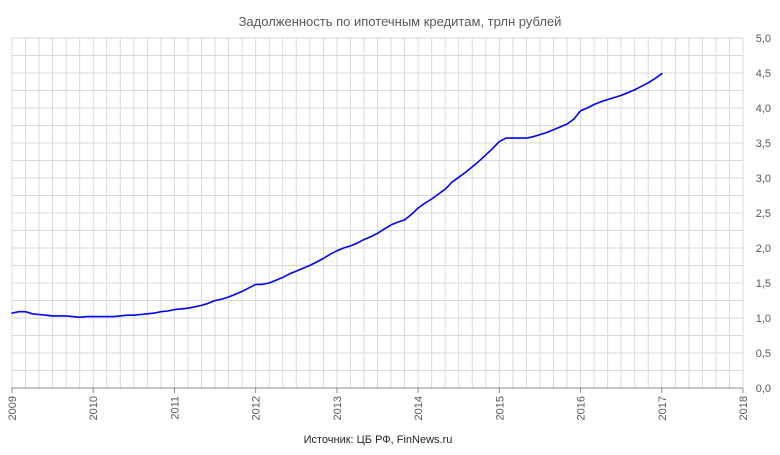 The image size is (780, 455). What do you see at coordinates (763, 249) in the screenshot?
I see `y-tick-label: 2,0` at bounding box center [763, 249].